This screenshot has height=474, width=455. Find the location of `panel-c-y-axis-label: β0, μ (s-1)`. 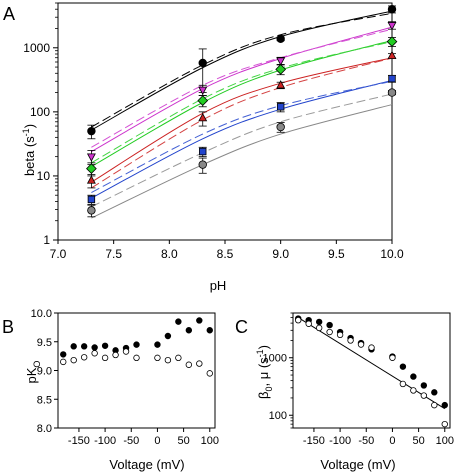

panel-c-y-axis-label: β0, μ (s-1) is located at coordinates (264, 372).